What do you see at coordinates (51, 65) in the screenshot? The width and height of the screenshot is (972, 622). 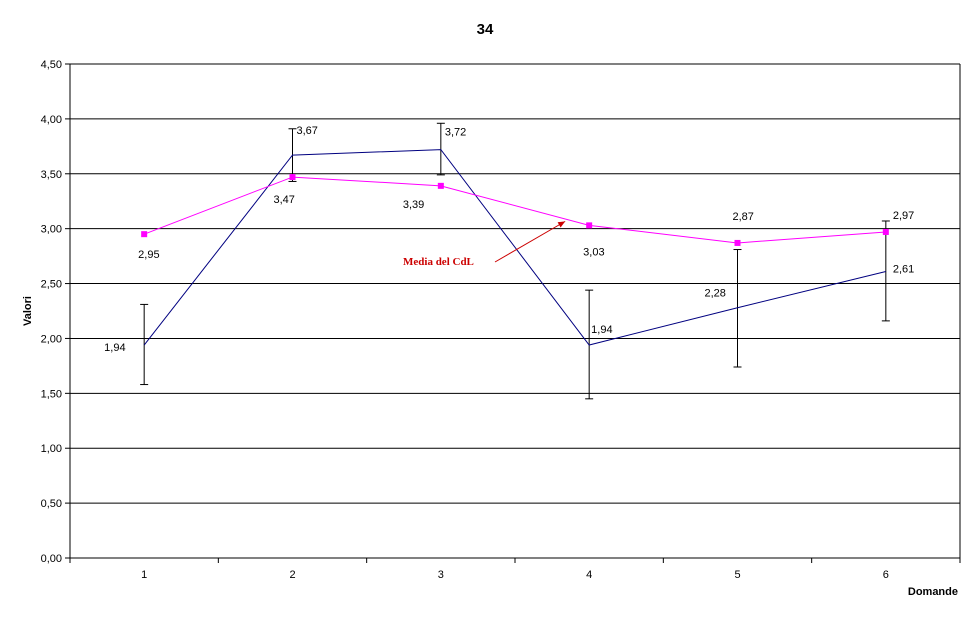 I see `y-tick-label: 4,50` at bounding box center [51, 65].